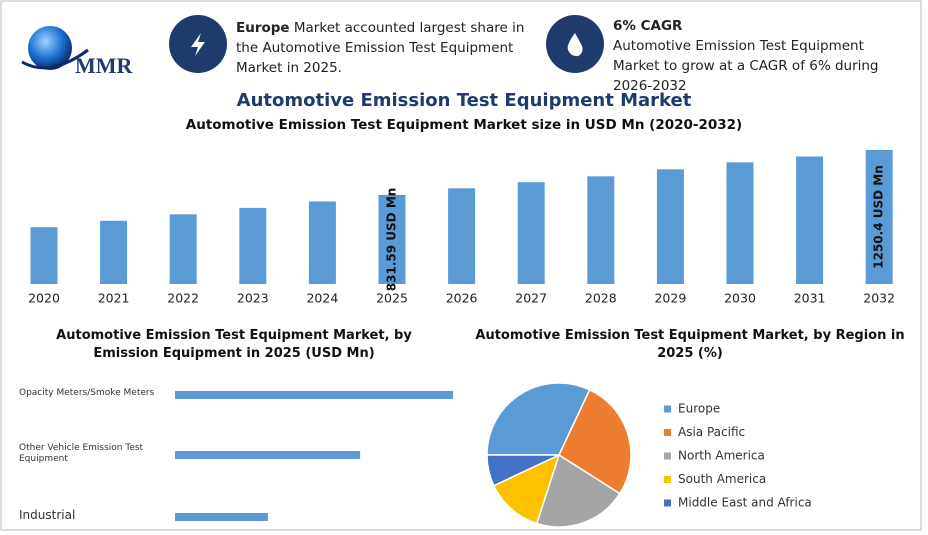 The image size is (928, 535). Describe the element at coordinates (47, 515) in the screenshot. I see `category-label: Industrial` at that location.